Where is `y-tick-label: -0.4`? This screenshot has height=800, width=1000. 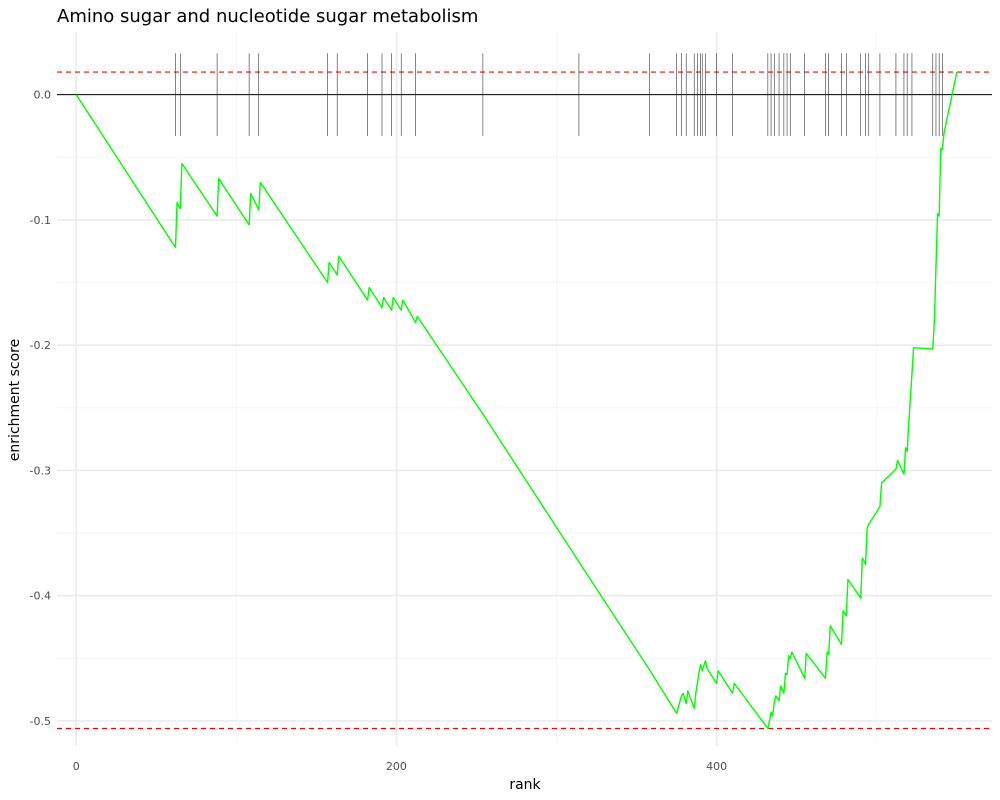
y-tick-label: -0.4 is located at coordinates (40, 596).